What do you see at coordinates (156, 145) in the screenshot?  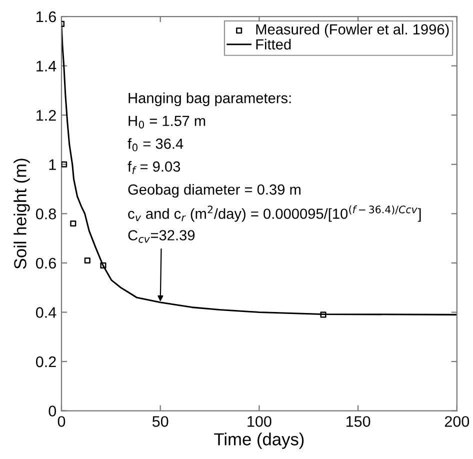 I see `annotation: f$_{0}$ = 36.4` at bounding box center [156, 145].